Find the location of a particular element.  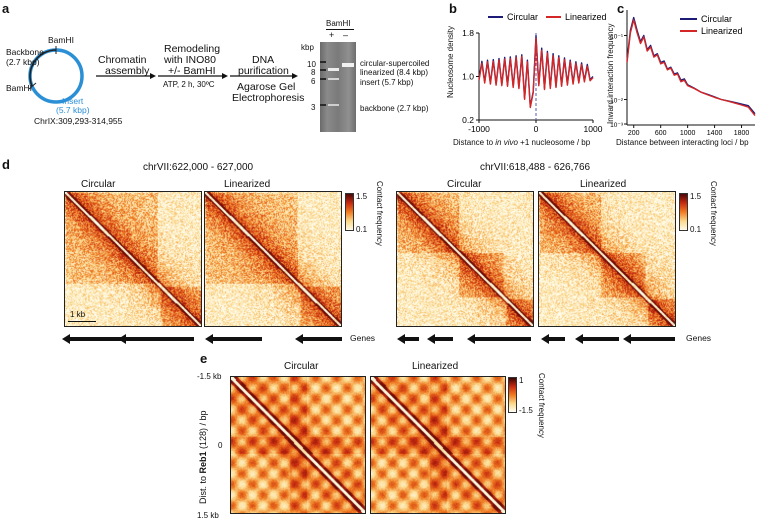

band-backbone is located at coordinates (333, 105).